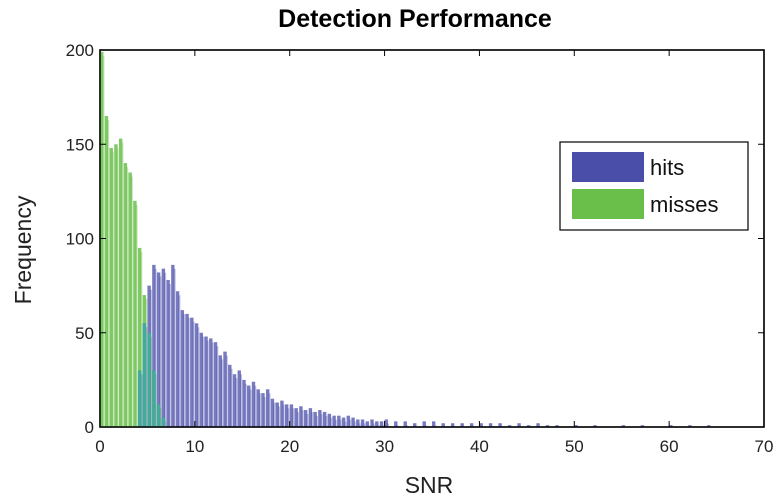  Describe the element at coordinates (669, 446) in the screenshot. I see `x-tick-label: 60` at that location.